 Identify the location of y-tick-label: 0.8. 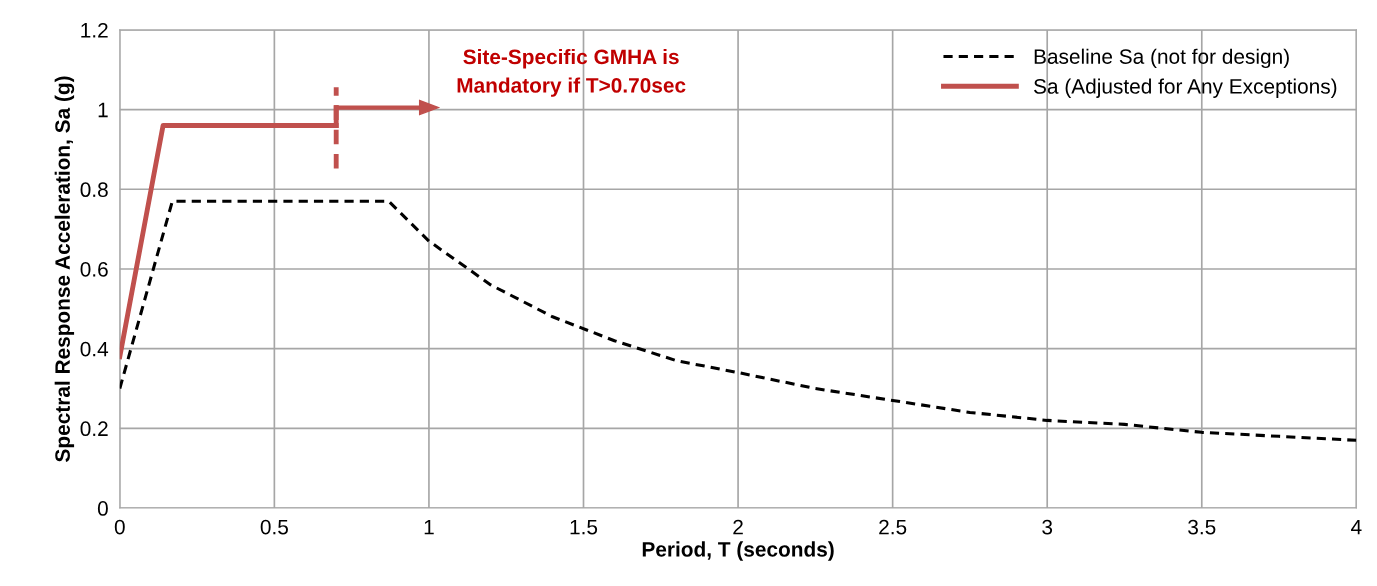
(94, 190).